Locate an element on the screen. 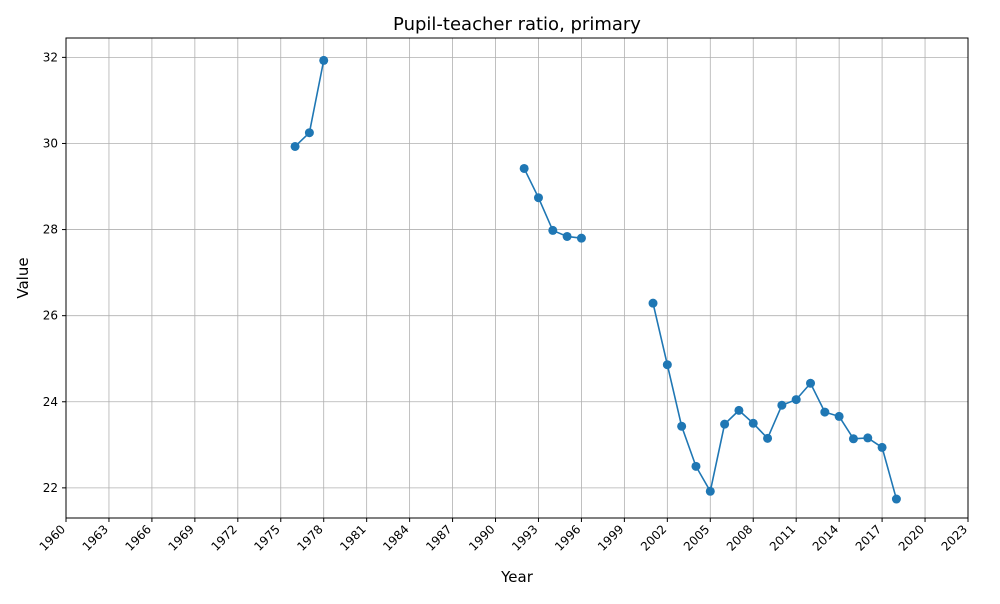  y-tick-label: 28 is located at coordinates (50, 230).